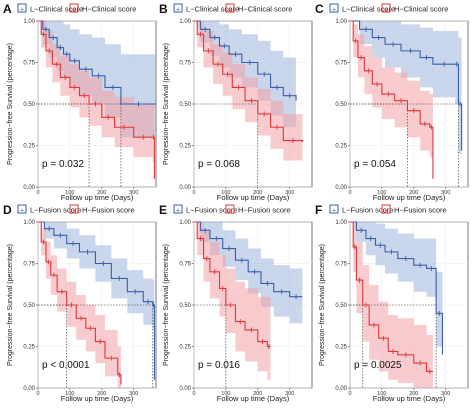 The height and width of the screenshot is (417, 474). Describe the element at coordinates (163, 210) in the screenshot. I see `panel-letter: E` at that location.